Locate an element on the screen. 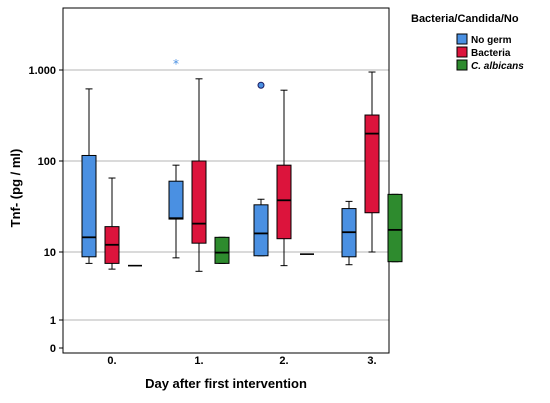 The width and height of the screenshot is (550, 403). y-tick-label: 100 is located at coordinates (47, 162).